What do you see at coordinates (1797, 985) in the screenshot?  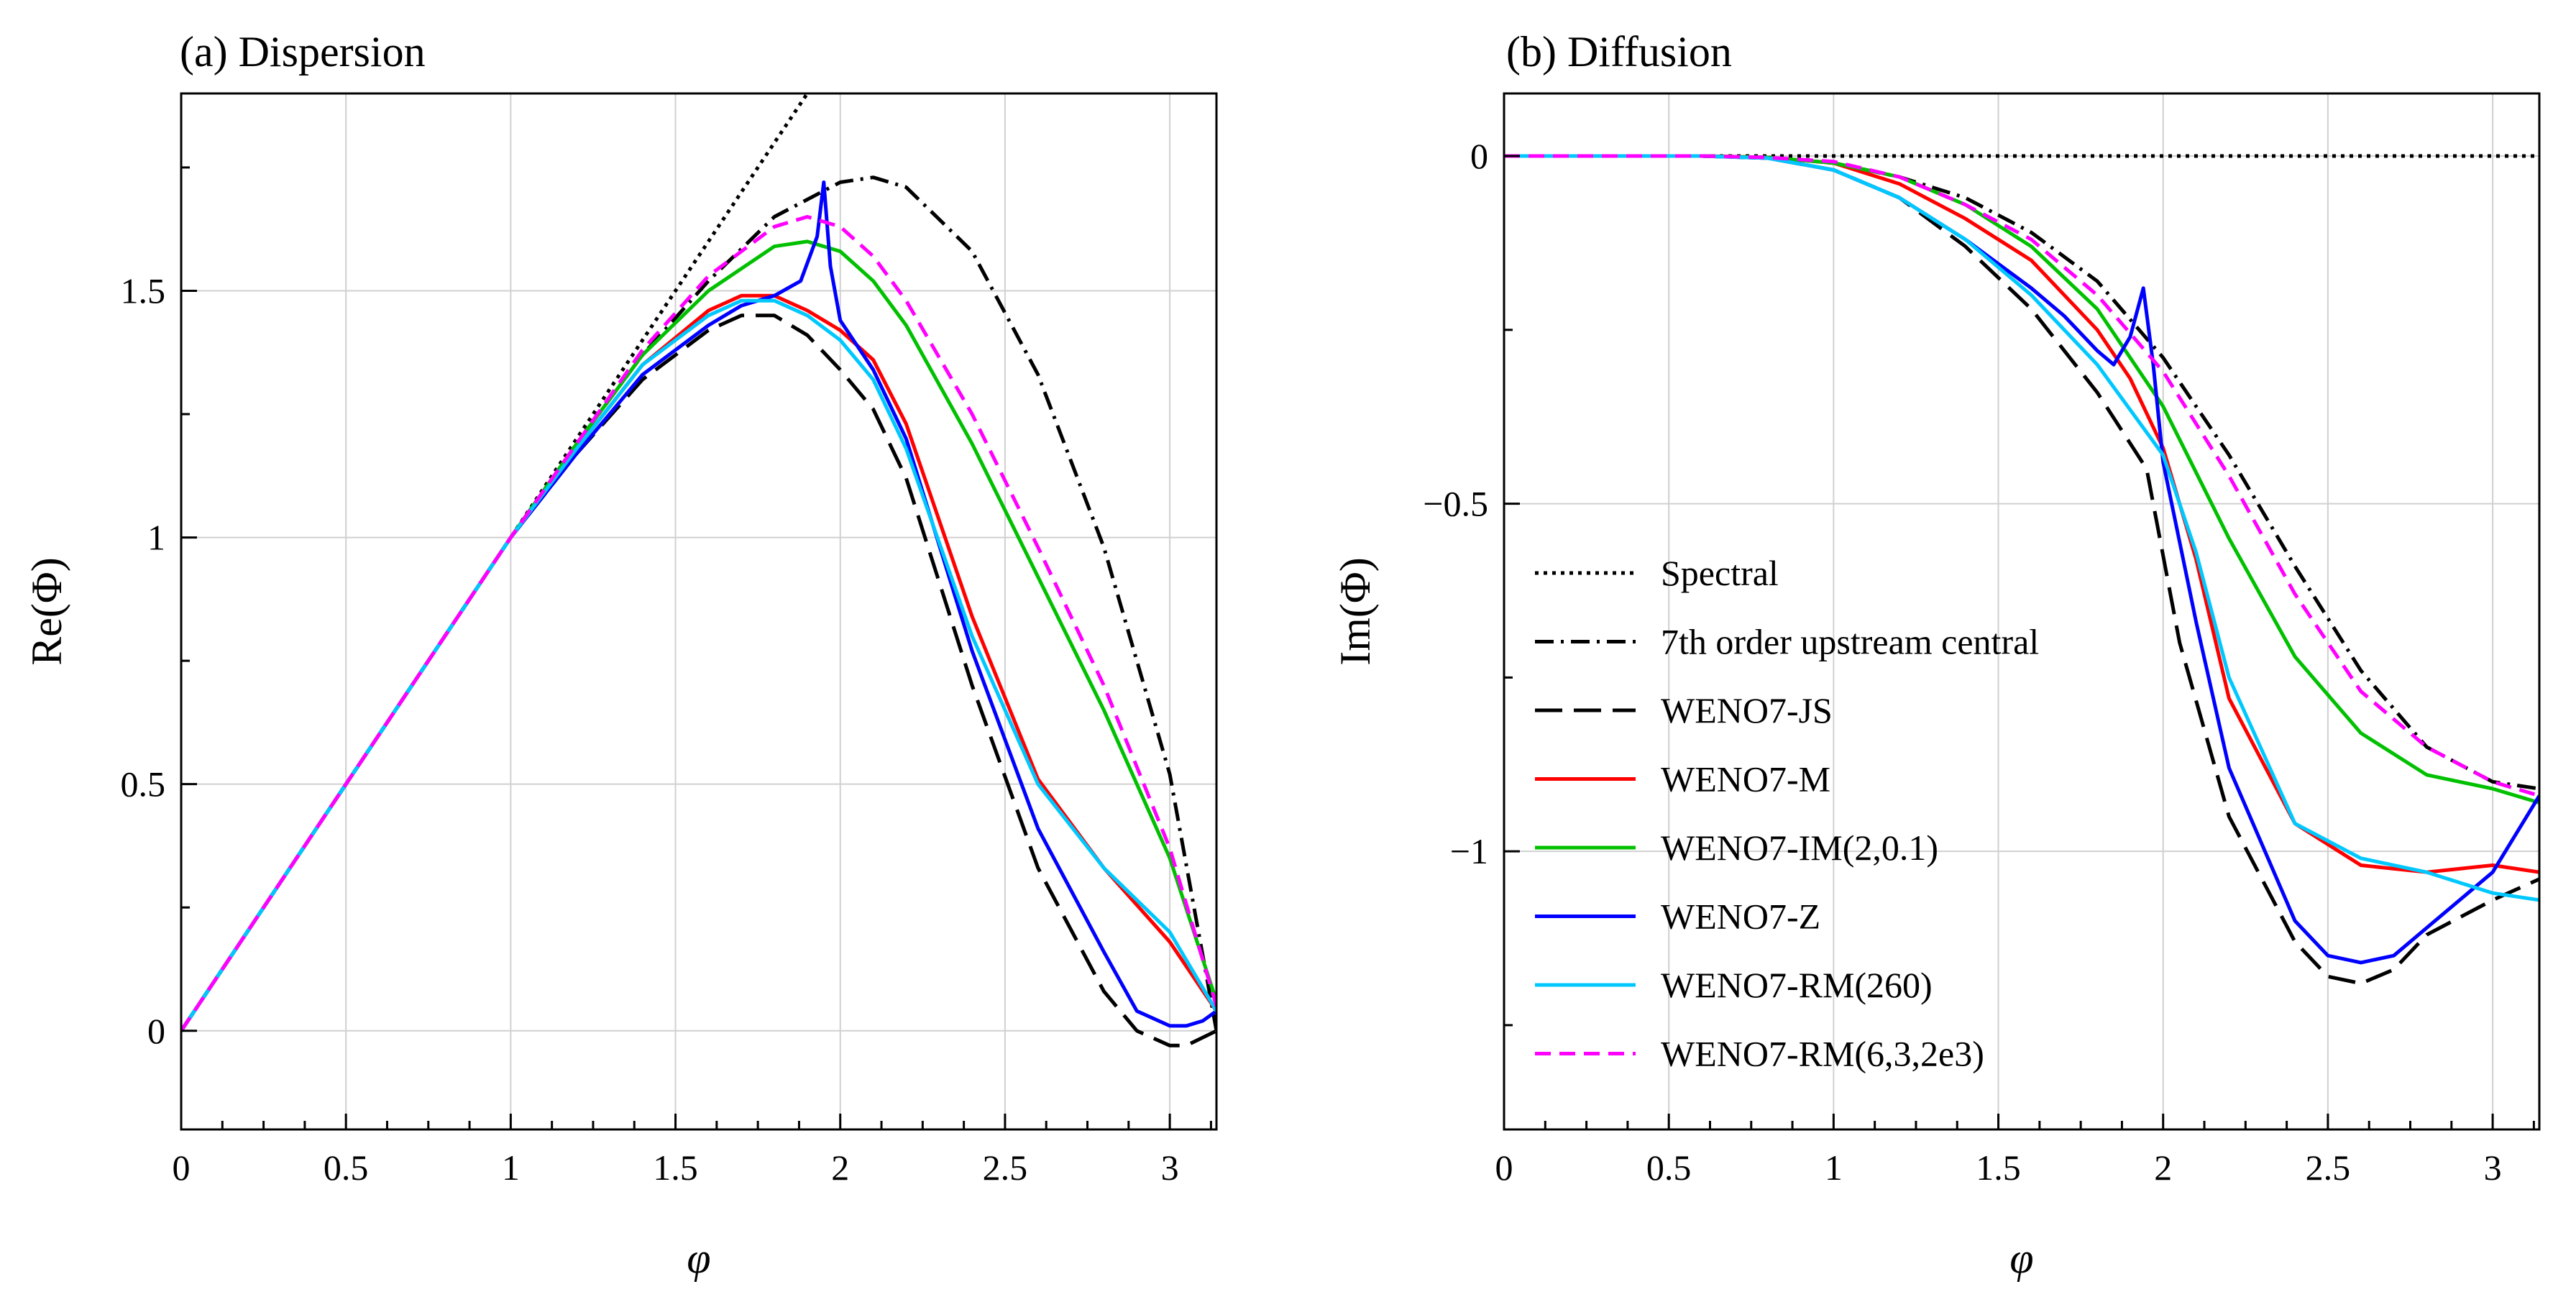 I see `legend-label: WENO7-RM(260)` at bounding box center [1797, 985].